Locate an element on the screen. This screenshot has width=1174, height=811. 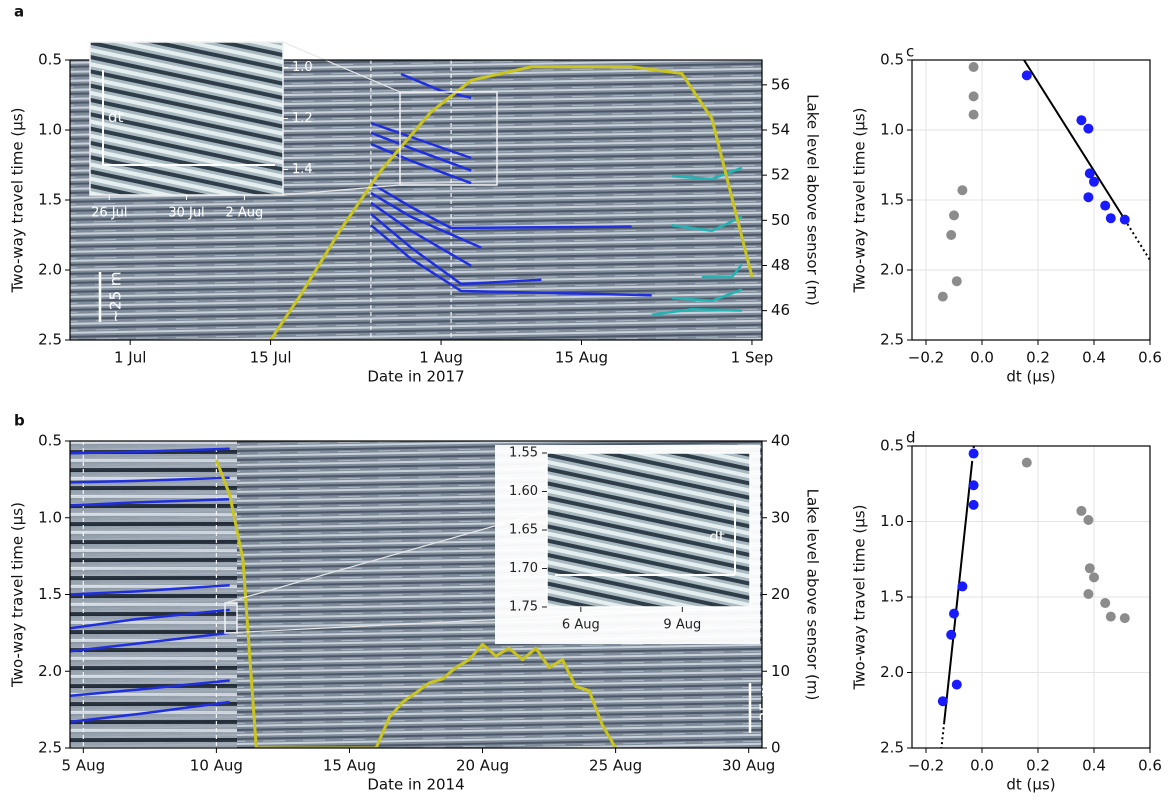
y2-tick-label: 48 is located at coordinates (780, 265).